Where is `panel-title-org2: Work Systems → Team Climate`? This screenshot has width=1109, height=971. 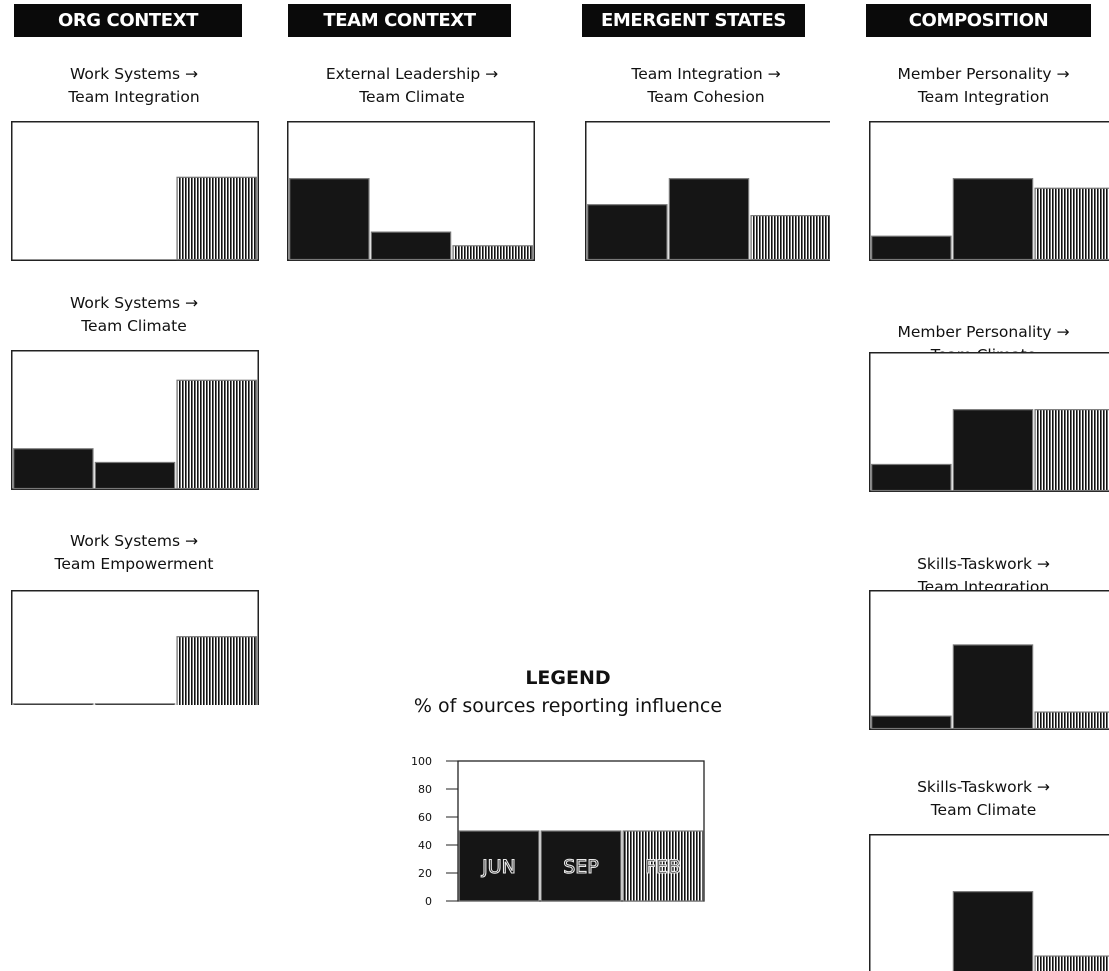
panel-title-org2: Work Systems → Team Climate is located at coordinates (134, 315).